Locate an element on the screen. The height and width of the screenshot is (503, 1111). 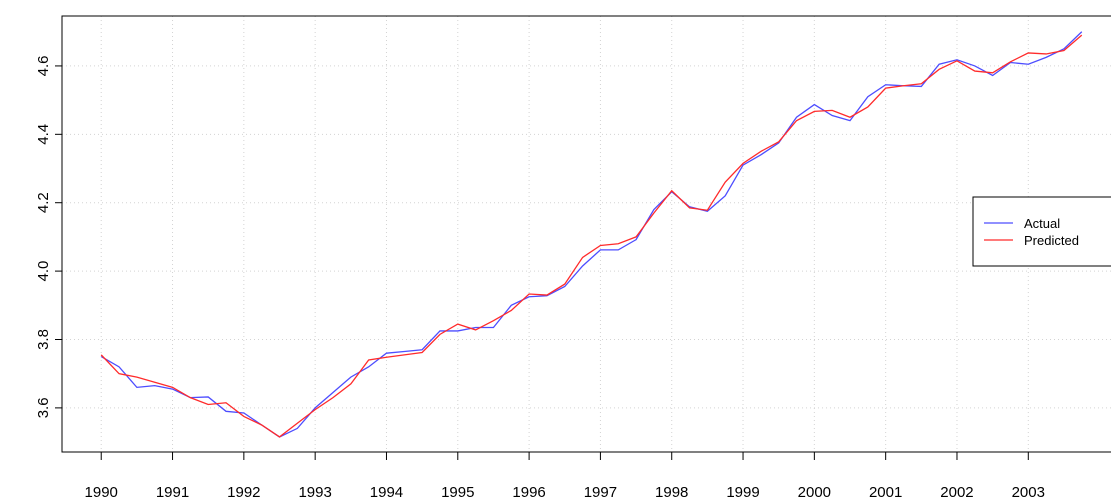
x-tick-label: 1991 is located at coordinates (172, 492).